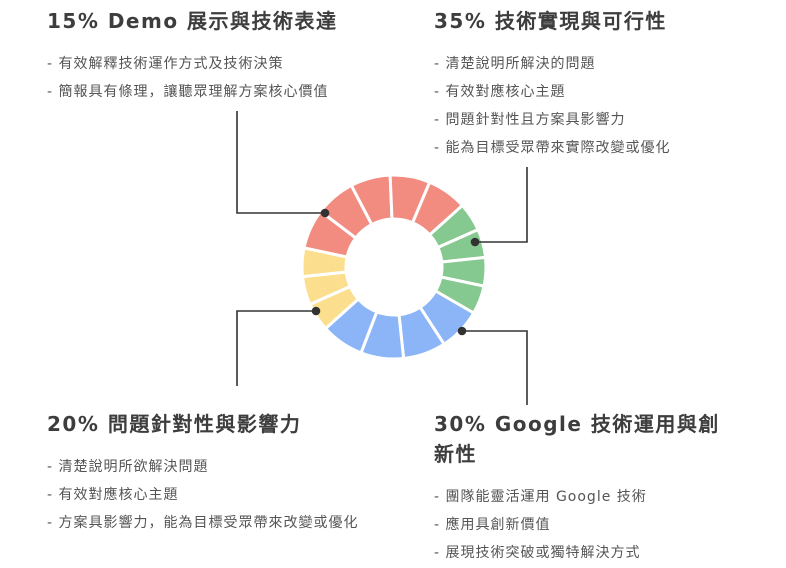 The height and width of the screenshot is (568, 786). Describe the element at coordinates (552, 148) in the screenshot. I see `bullet-item: - 能為目標受眾帶來實際改變或優化` at that location.